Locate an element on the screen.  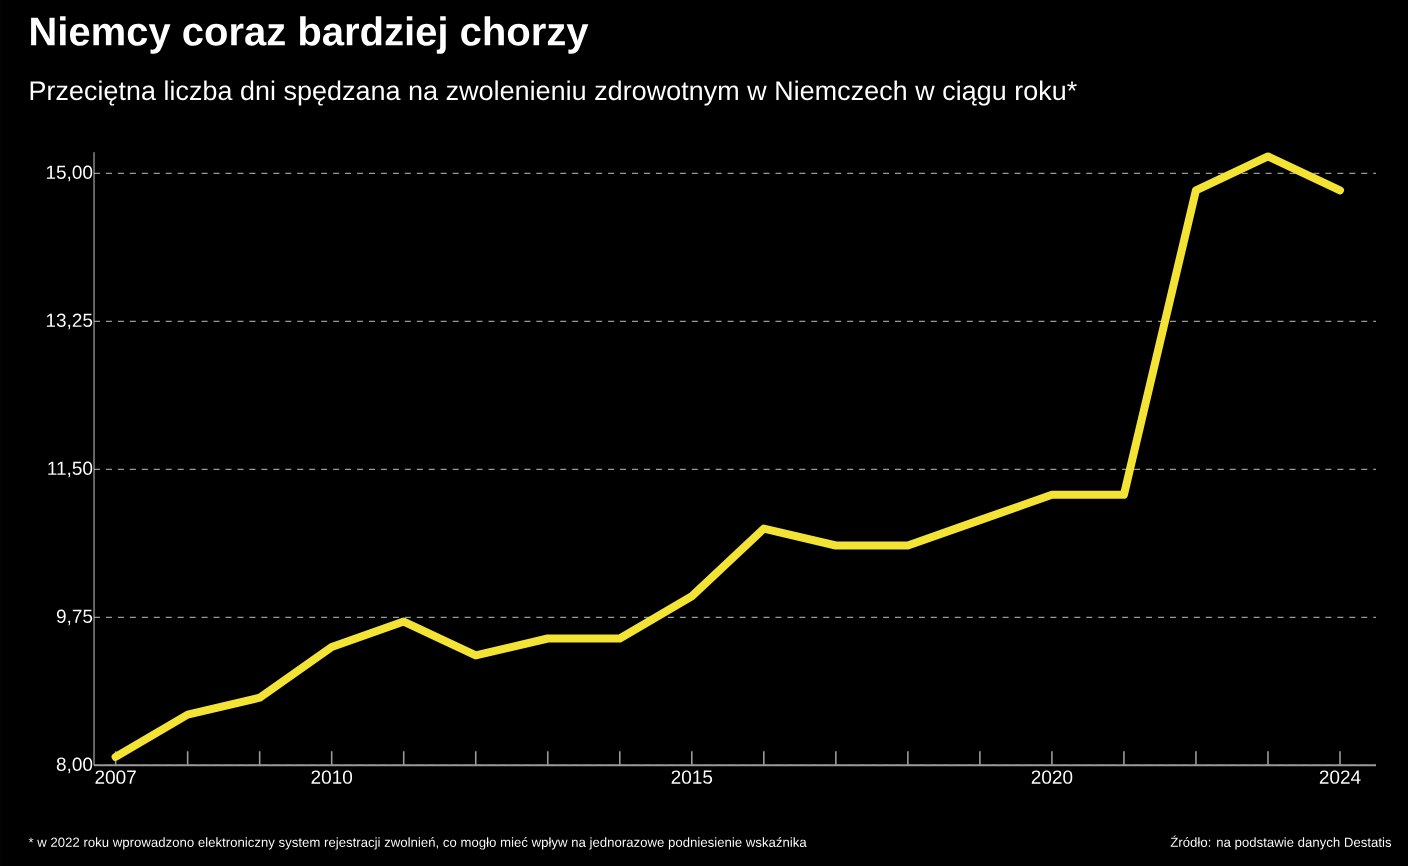
y-tick-label: 8,00 is located at coordinates (74, 765).